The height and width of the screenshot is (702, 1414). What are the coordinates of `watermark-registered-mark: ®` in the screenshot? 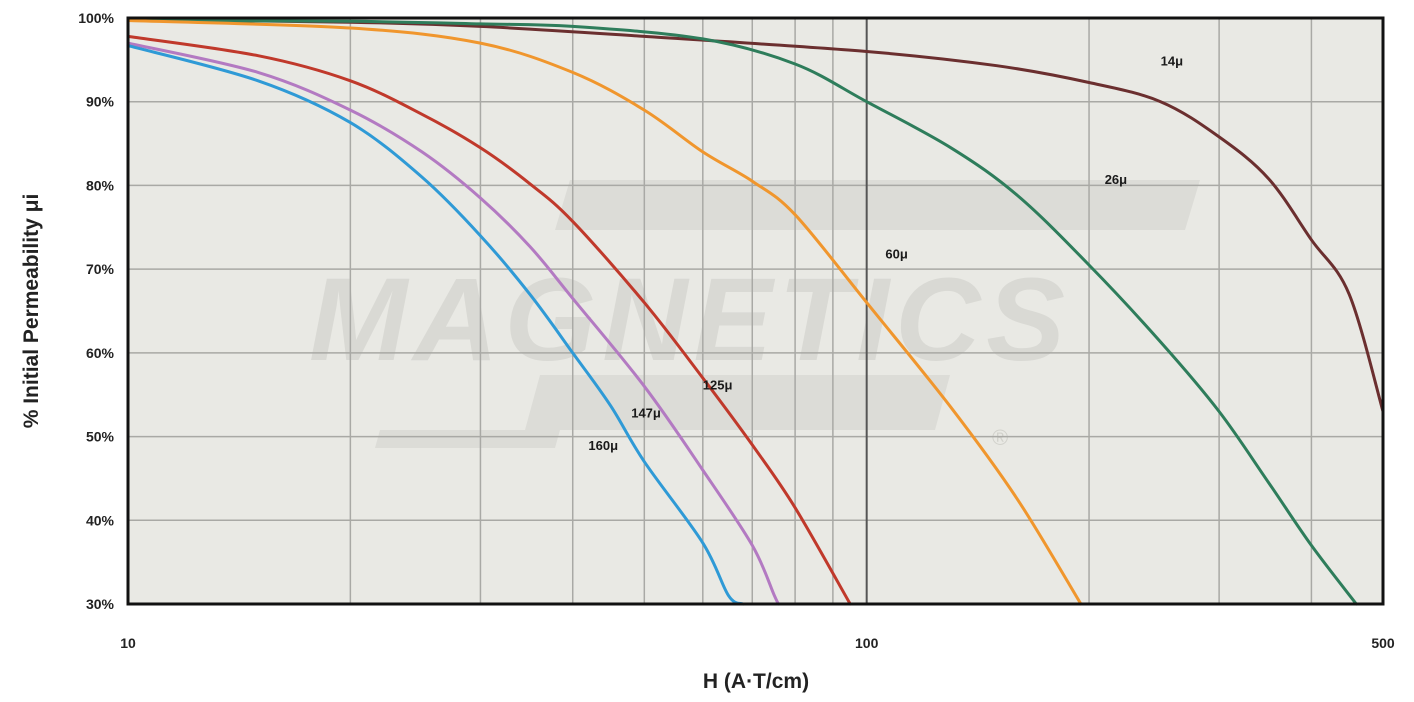 It's located at (1000, 437).